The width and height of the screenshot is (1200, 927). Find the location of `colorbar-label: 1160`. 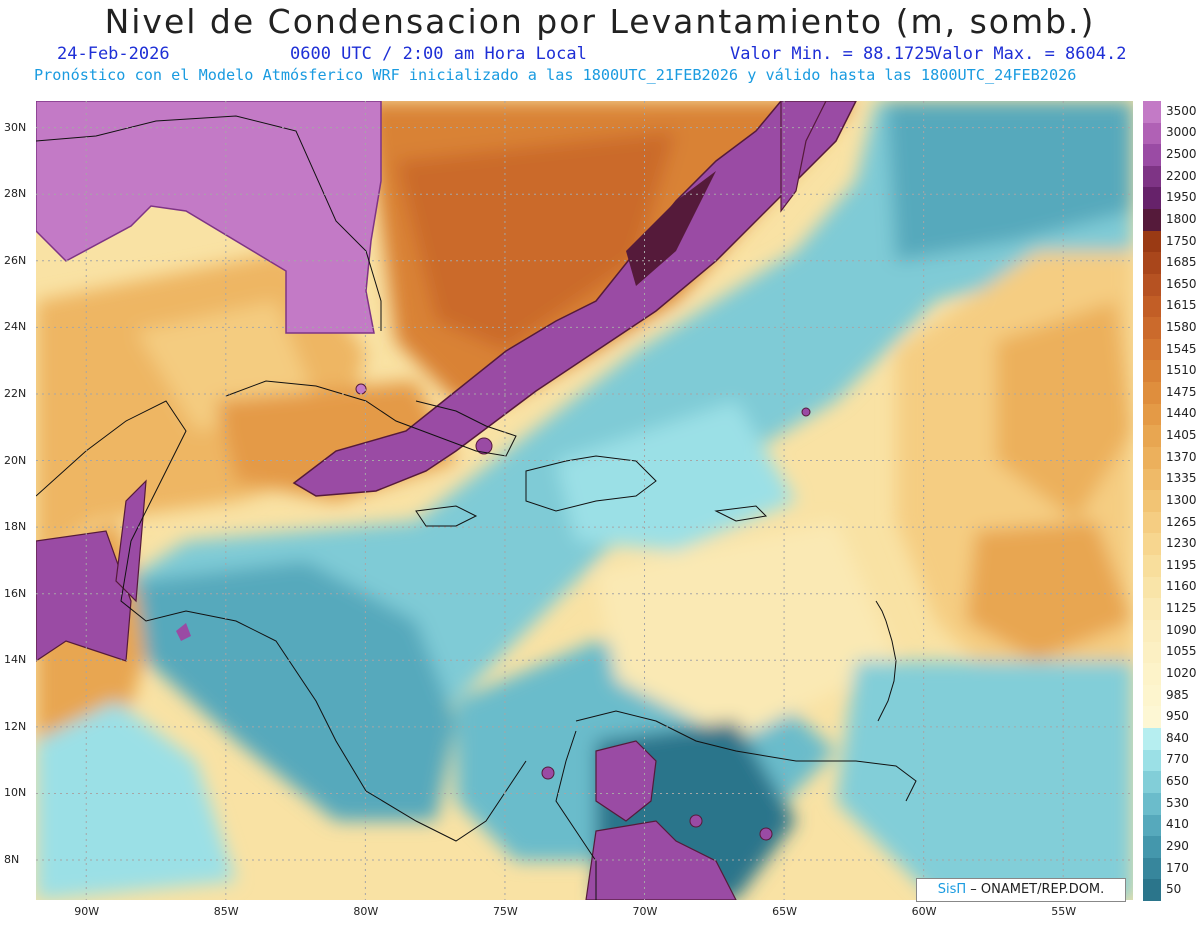

colorbar-label: 1160 is located at coordinates (1181, 586).